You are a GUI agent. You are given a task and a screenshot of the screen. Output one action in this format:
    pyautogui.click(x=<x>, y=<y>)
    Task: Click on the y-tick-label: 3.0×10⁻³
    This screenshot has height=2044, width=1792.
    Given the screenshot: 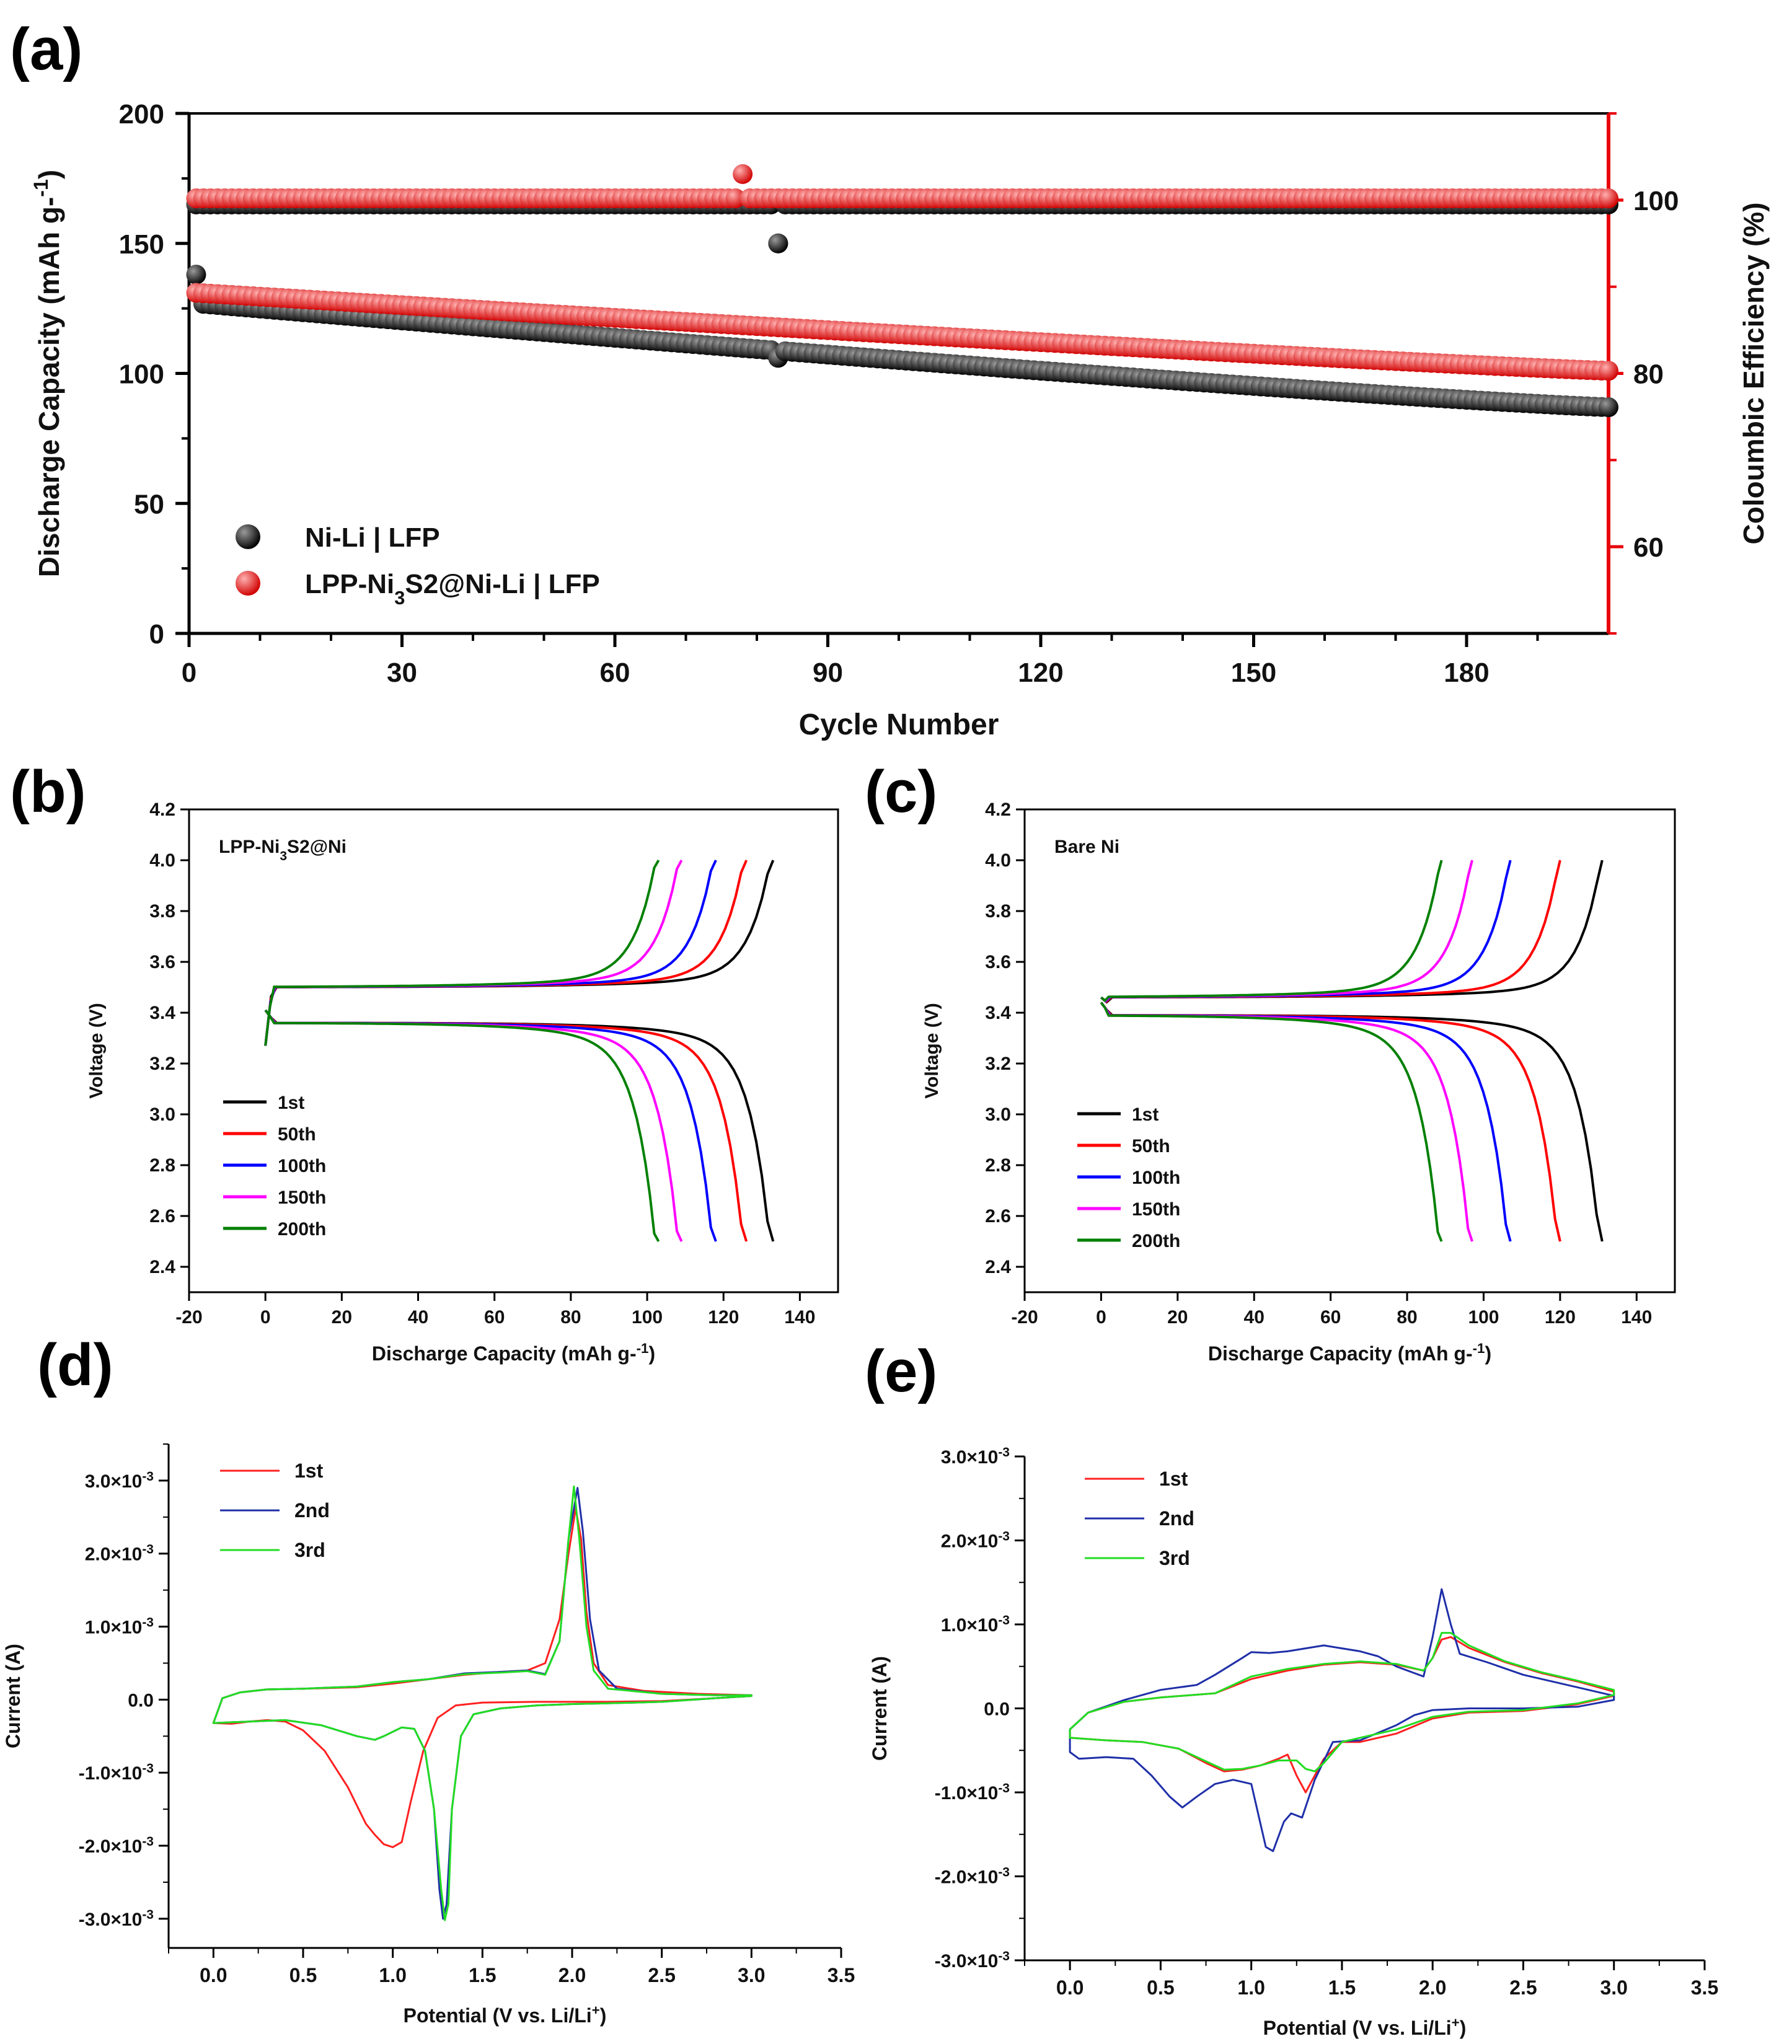 What is the action you would take?
    pyautogui.click(x=119, y=1481)
    